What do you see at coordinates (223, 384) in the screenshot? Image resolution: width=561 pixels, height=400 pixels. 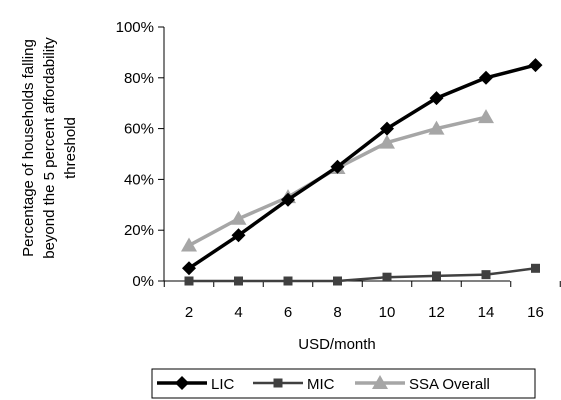 I see `legend-label-lic: LIC` at bounding box center [223, 384].